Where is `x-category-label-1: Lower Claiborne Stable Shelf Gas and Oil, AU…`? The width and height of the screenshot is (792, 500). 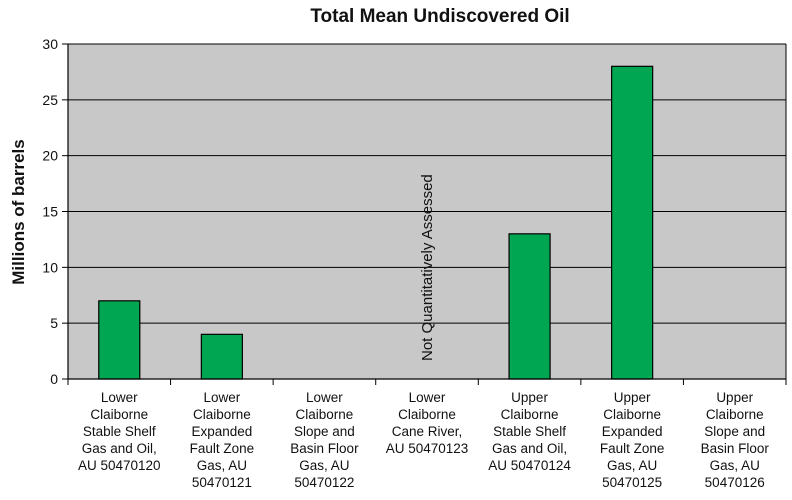 x-category-label-1: Lower Claiborne Stable Shelf Gas and Oil, AU… is located at coordinates (119, 431).